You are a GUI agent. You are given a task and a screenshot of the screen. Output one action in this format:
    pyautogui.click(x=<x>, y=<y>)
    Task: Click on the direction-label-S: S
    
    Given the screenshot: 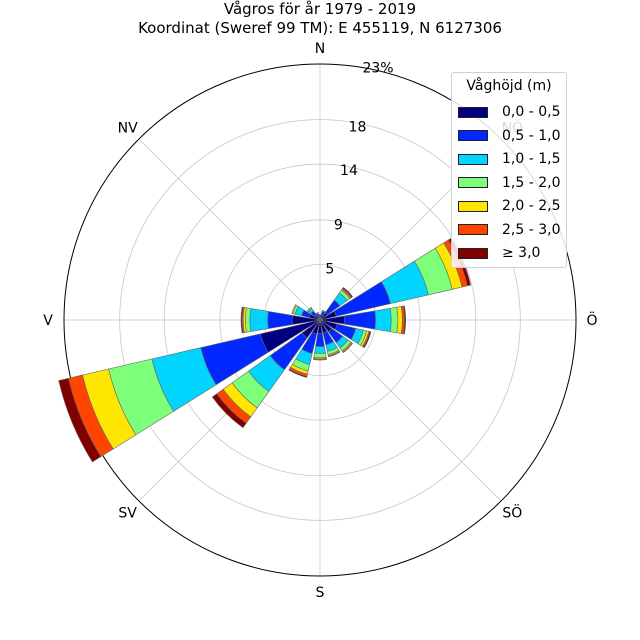 What is the action you would take?
    pyautogui.click(x=320, y=593)
    